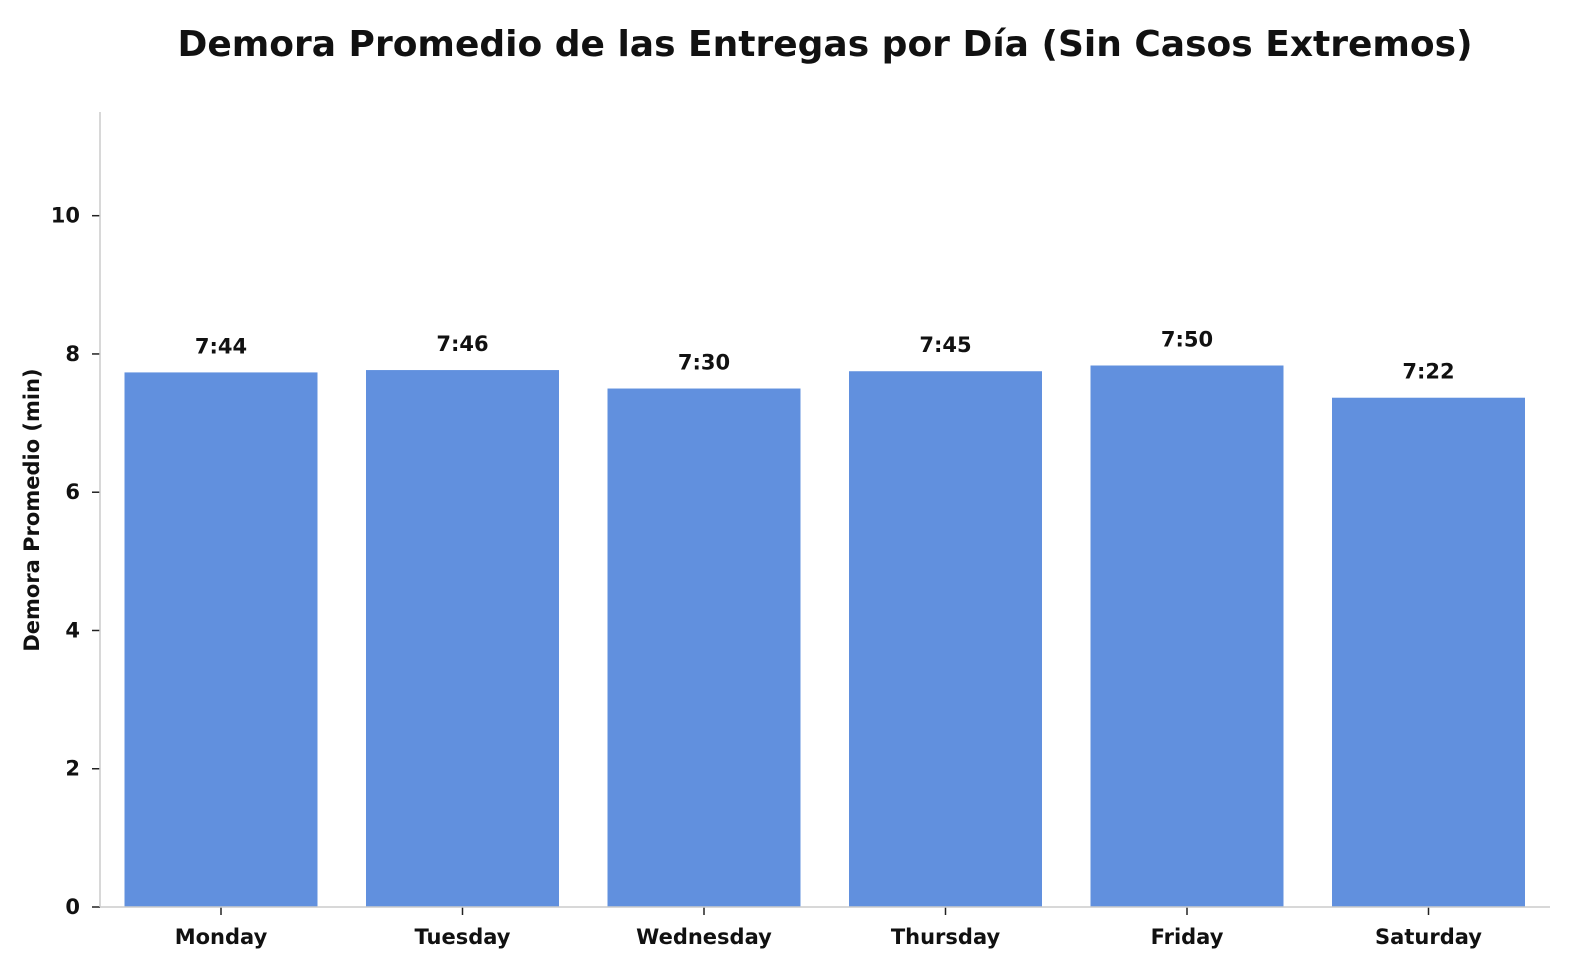 The image size is (1579, 977). What do you see at coordinates (946, 937) in the screenshot?
I see `x-tick-label-thursday: Thursday` at bounding box center [946, 937].